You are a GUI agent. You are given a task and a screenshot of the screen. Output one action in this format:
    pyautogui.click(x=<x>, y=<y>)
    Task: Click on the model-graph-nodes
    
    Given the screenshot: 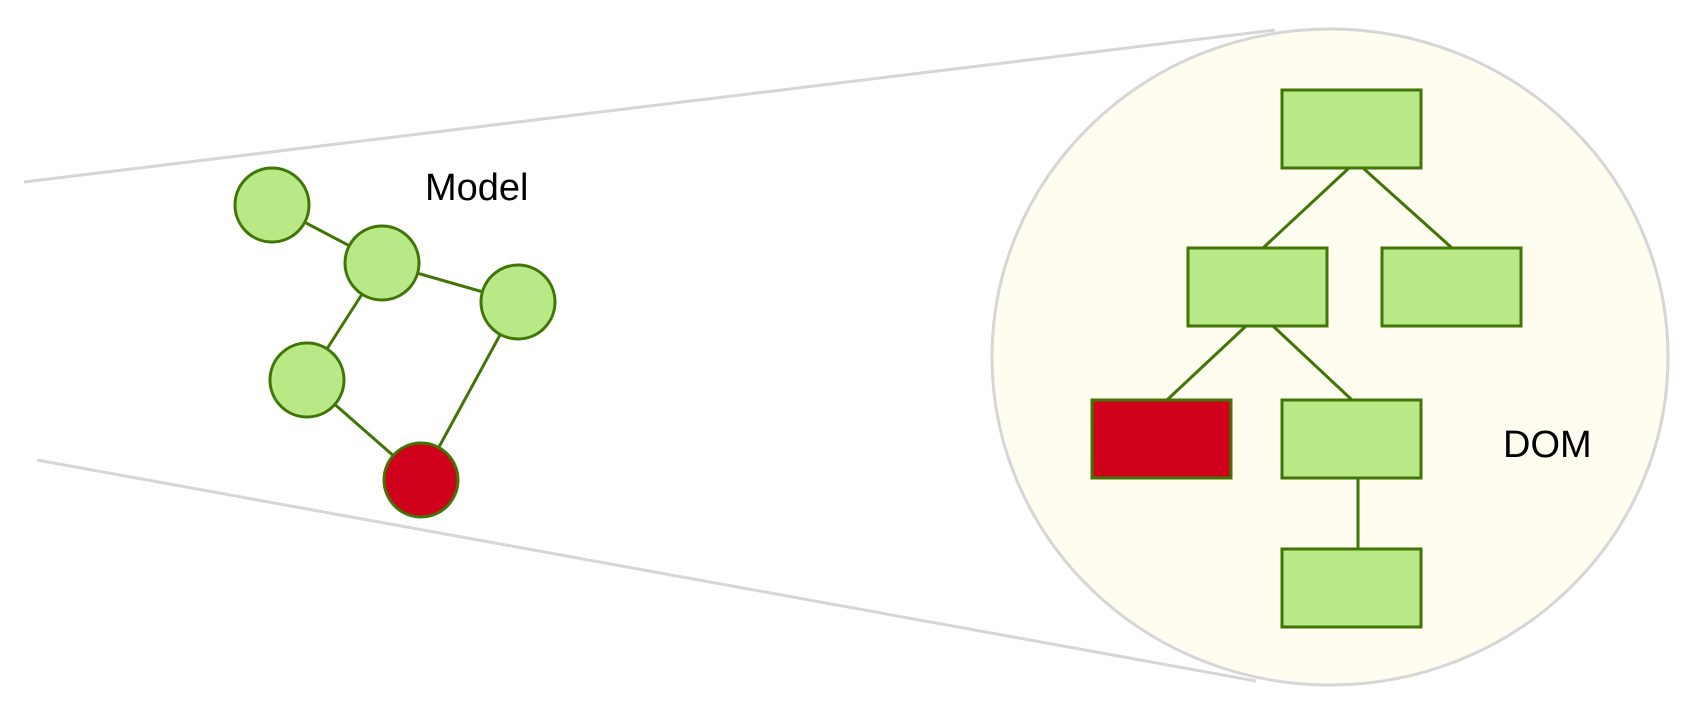 What is the action you would take?
    pyautogui.click(x=395, y=342)
    